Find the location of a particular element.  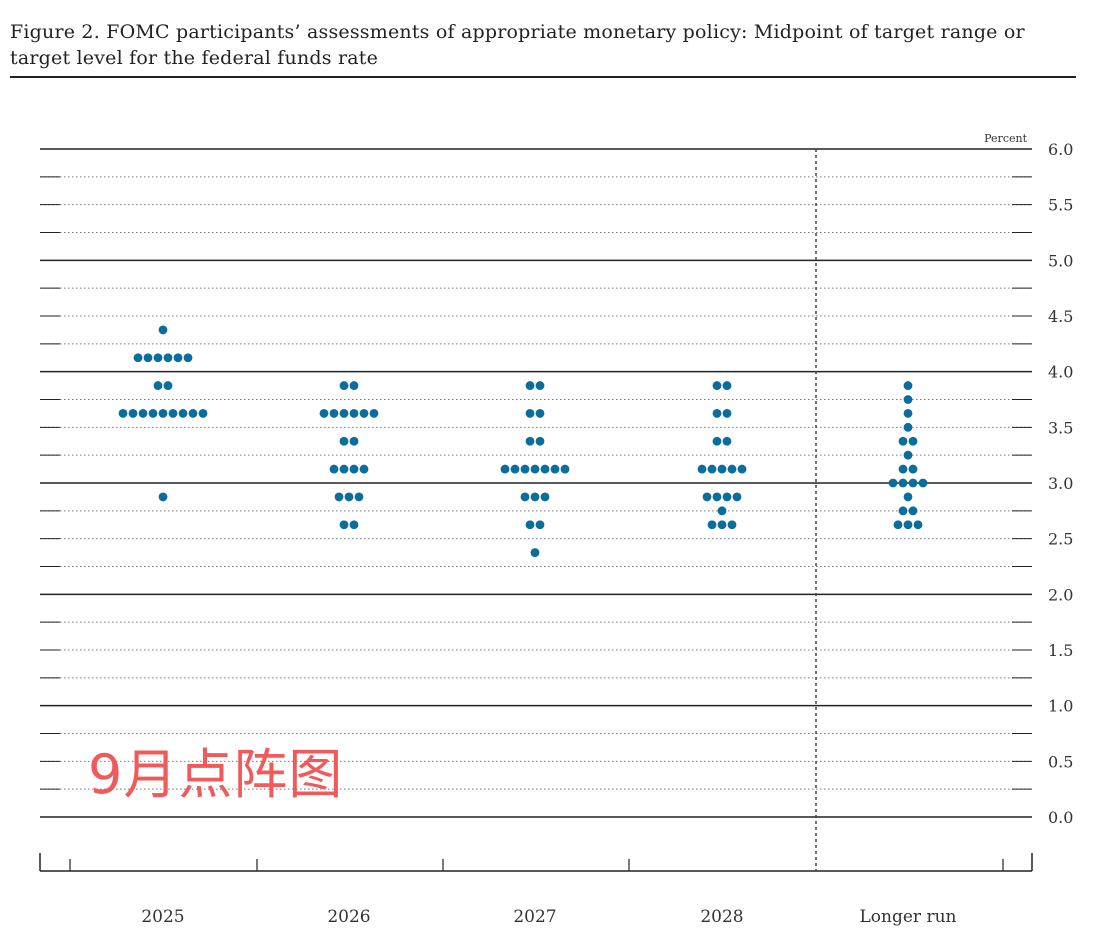

y-tick-label: 0.5 is located at coordinates (1060, 761).